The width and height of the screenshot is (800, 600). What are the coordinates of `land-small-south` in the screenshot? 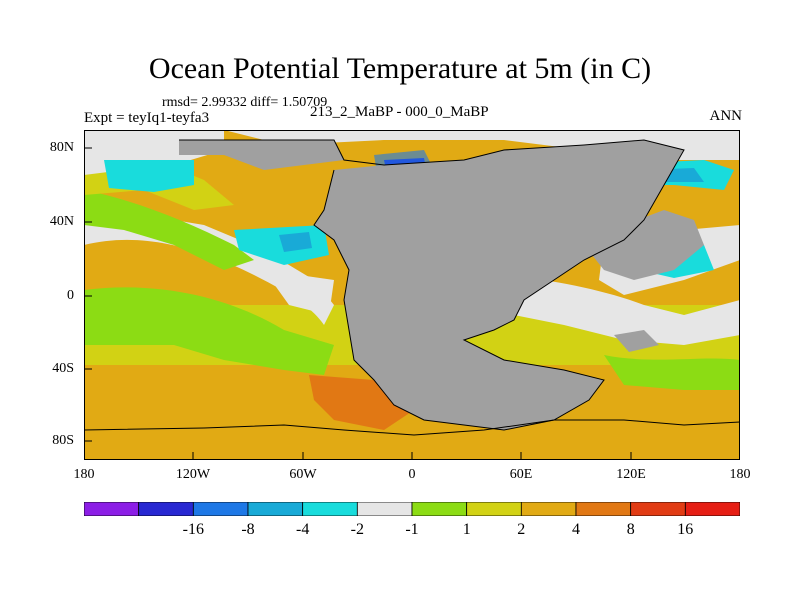 It's located at (636, 341).